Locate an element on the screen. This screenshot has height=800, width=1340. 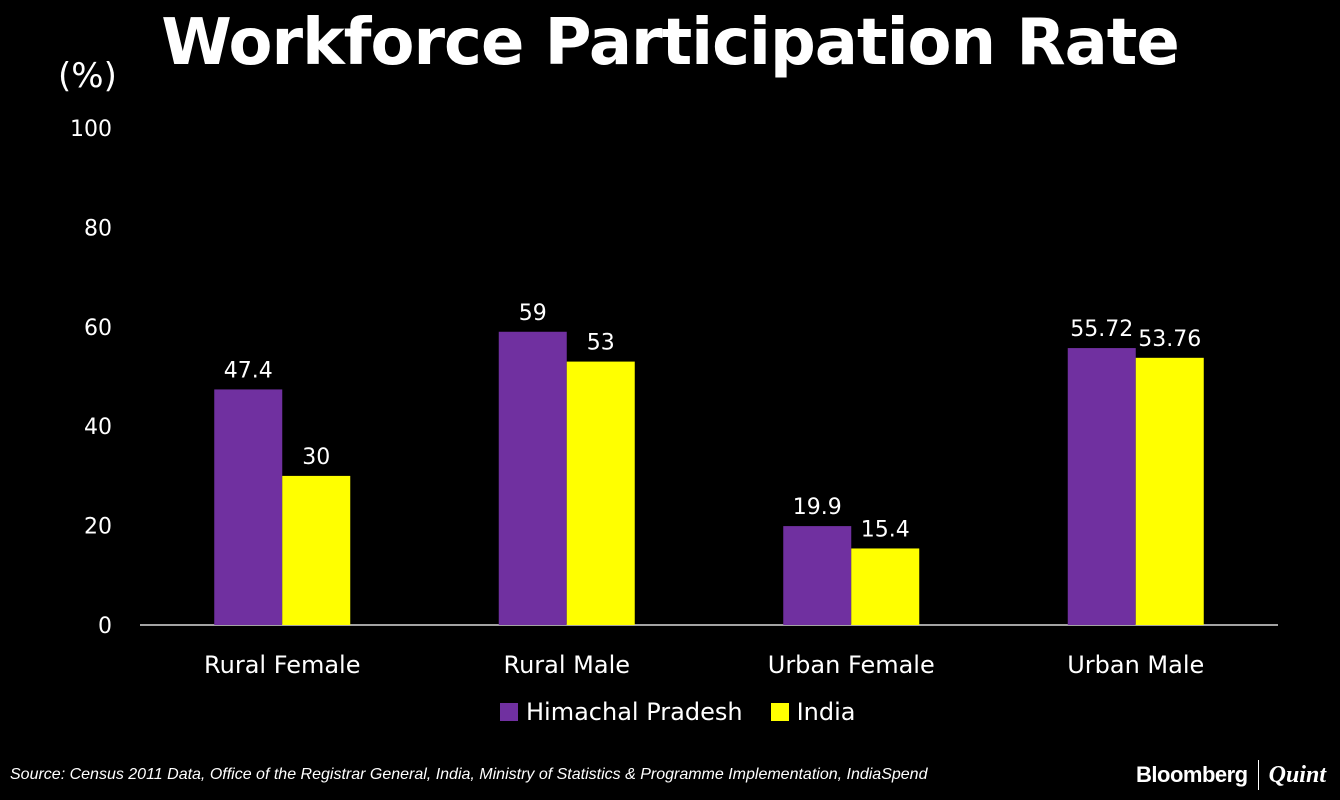
logo-quint: Quint is located at coordinates (1297, 774).